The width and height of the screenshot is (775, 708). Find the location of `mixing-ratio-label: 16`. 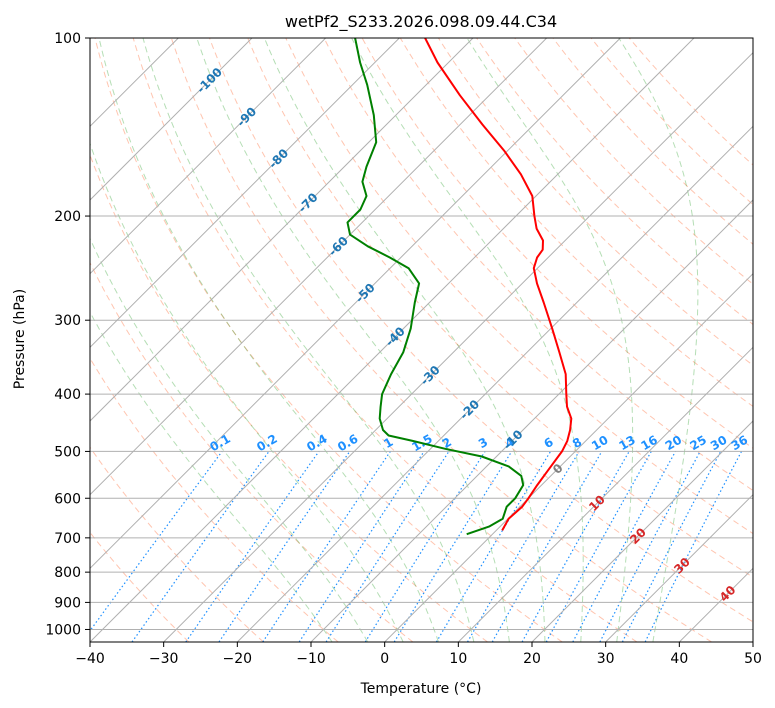

mixing-ratio-label: 16 is located at coordinates (649, 443).